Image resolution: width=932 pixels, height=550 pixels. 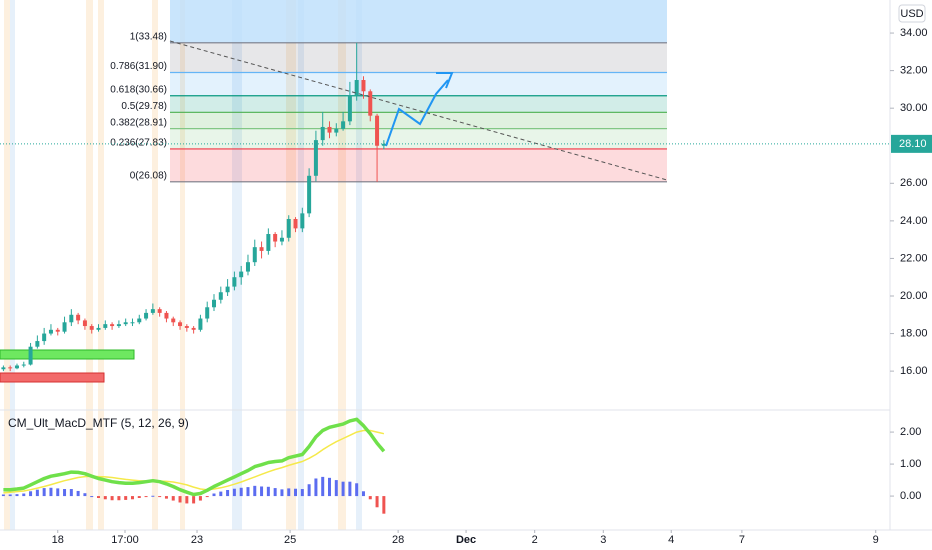 What do you see at coordinates (914, 258) in the screenshot?
I see `y-tick-label: 22.00` at bounding box center [914, 258].